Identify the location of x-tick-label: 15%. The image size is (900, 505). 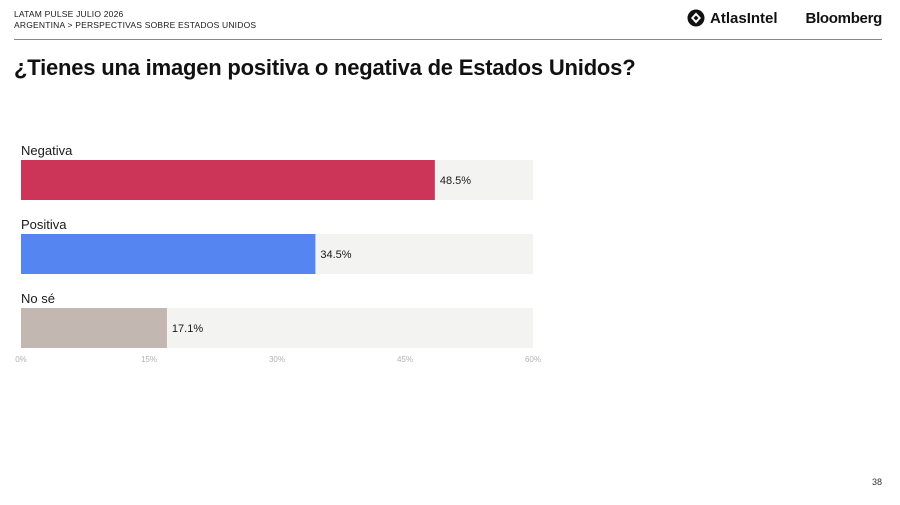
(149, 359).